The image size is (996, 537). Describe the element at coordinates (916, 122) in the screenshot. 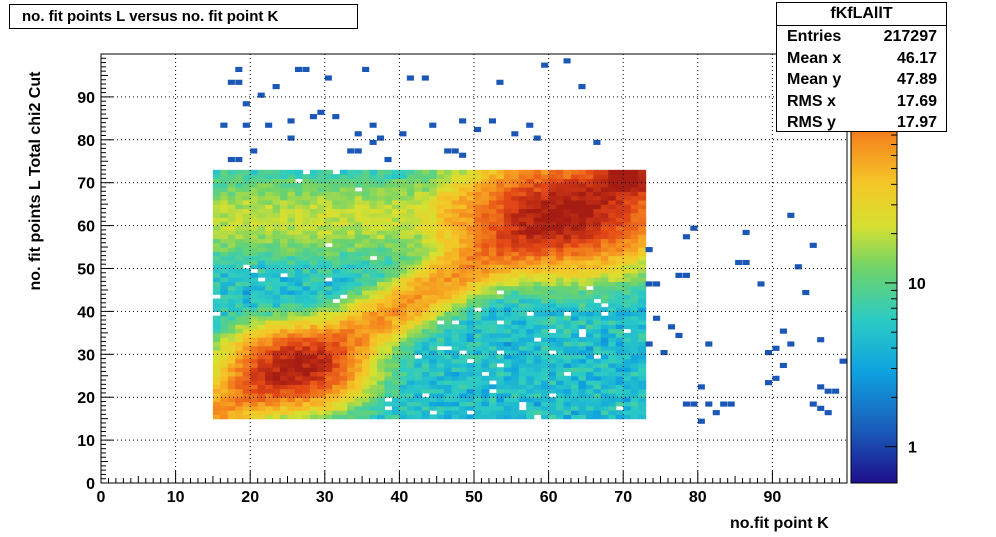

I see `stats-value: 17.97` at that location.